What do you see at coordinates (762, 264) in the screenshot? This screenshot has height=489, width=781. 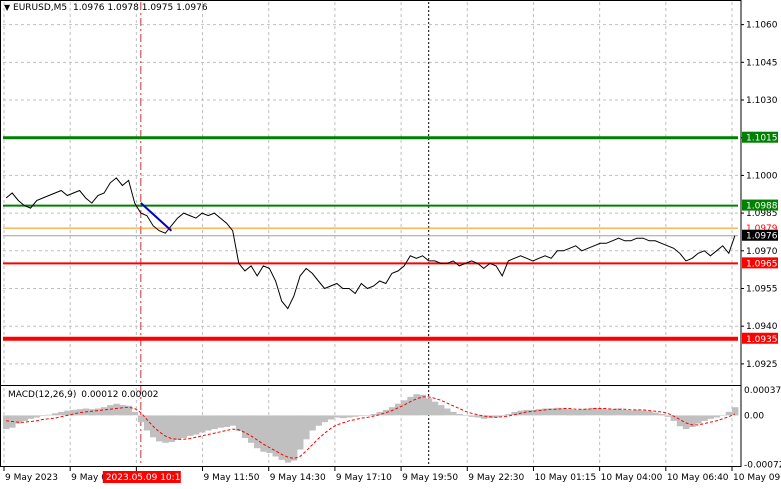 I see `level-tag-label: 1.0965` at bounding box center [762, 264].